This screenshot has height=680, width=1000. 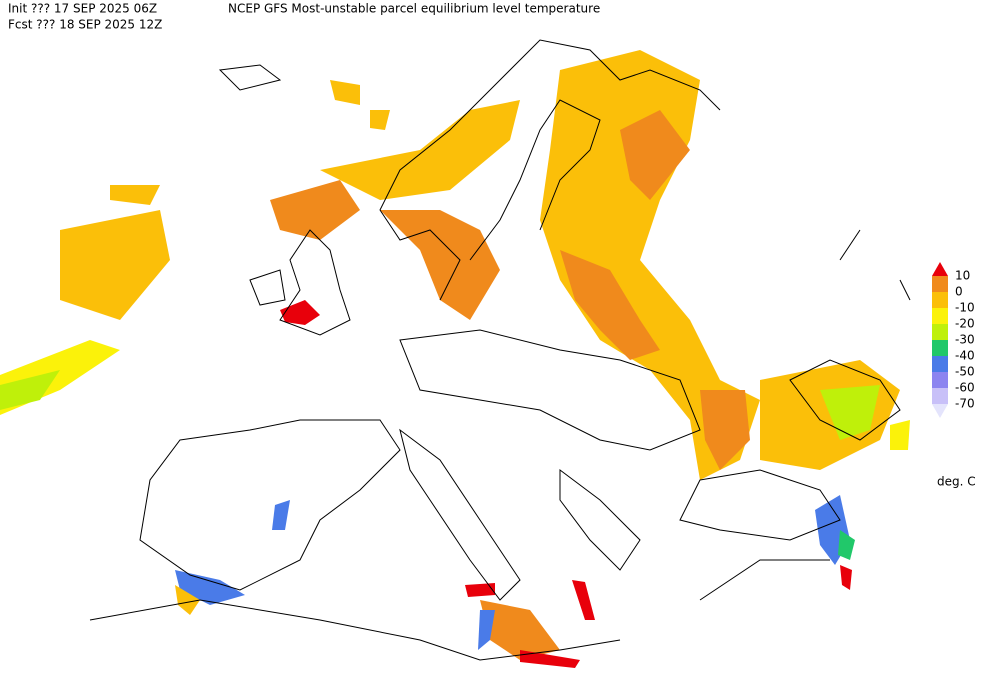 I want to click on init-time: Init ??? 17 SEP 2025 06Z, so click(x=82, y=9).